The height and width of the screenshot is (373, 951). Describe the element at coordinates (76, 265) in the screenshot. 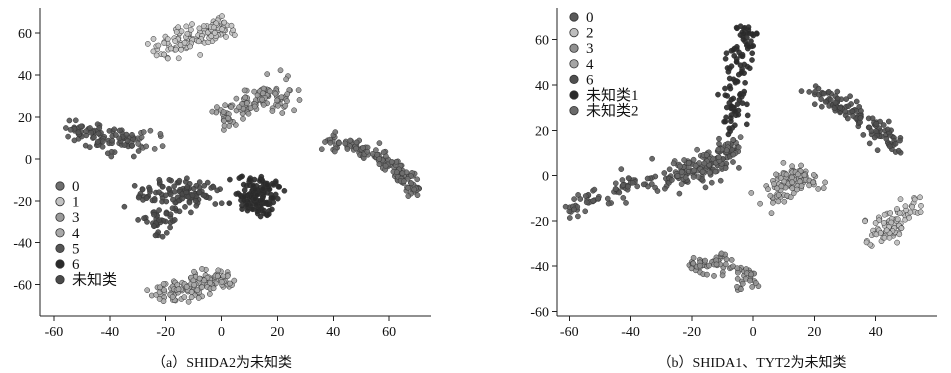

I see `legend-label: 6` at that location.